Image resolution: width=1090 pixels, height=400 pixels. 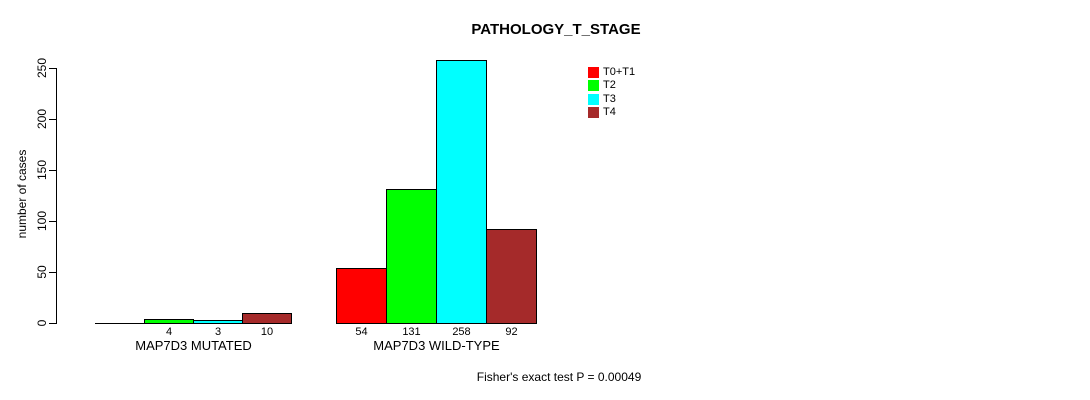 What do you see at coordinates (169, 332) in the screenshot?
I see `bar-count-label: 4` at bounding box center [169, 332].